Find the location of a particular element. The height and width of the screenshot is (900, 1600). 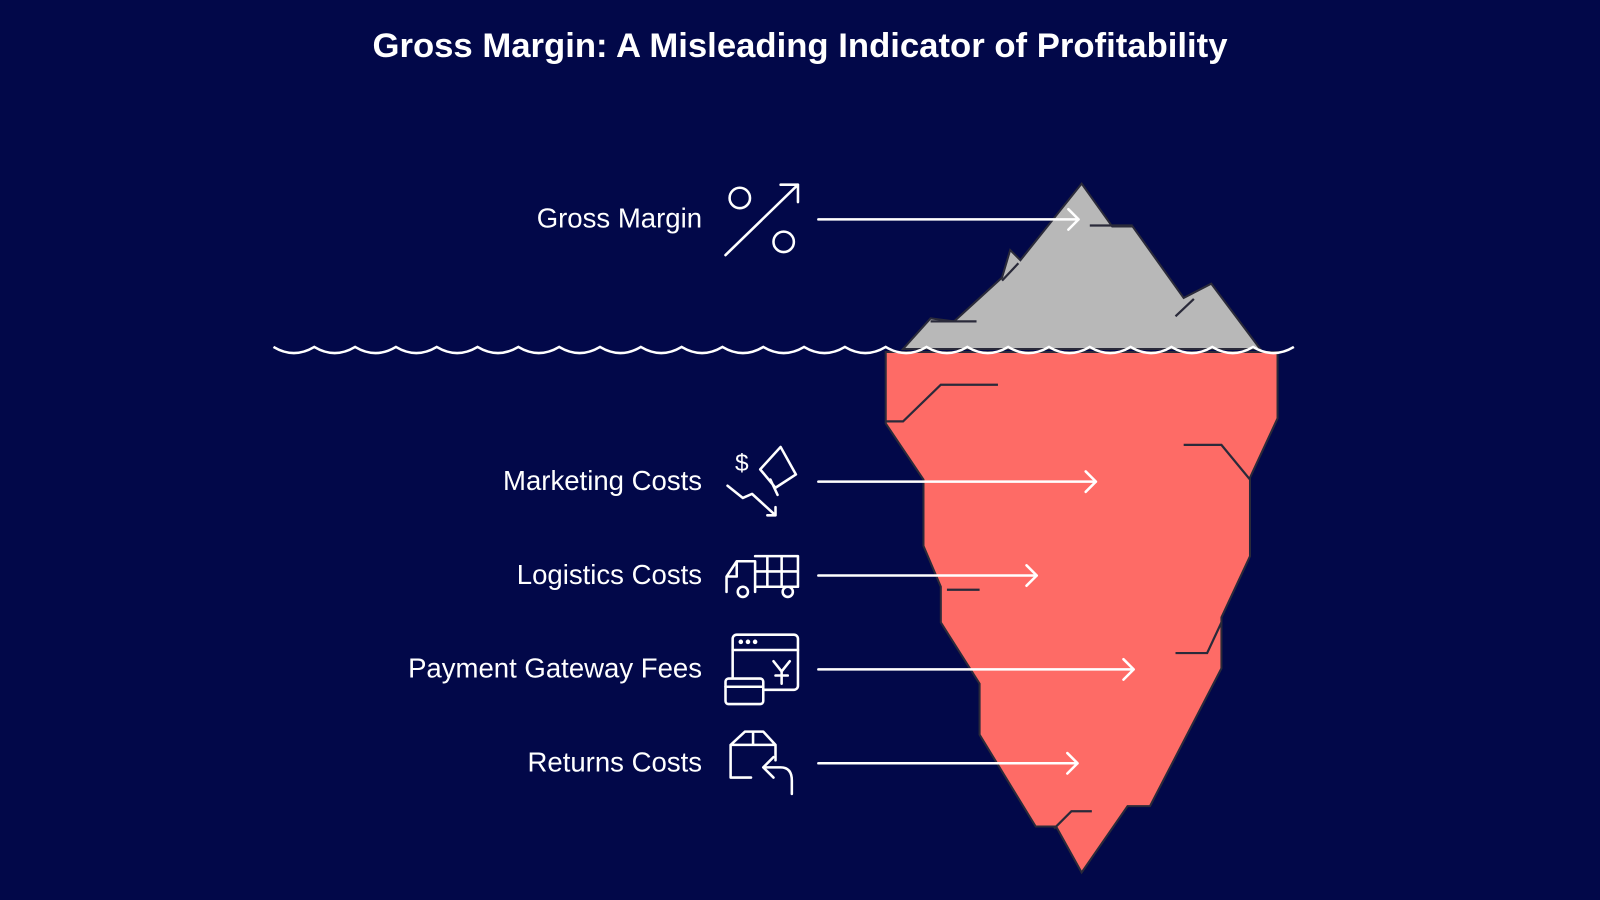

water-line is located at coordinates (783, 350).